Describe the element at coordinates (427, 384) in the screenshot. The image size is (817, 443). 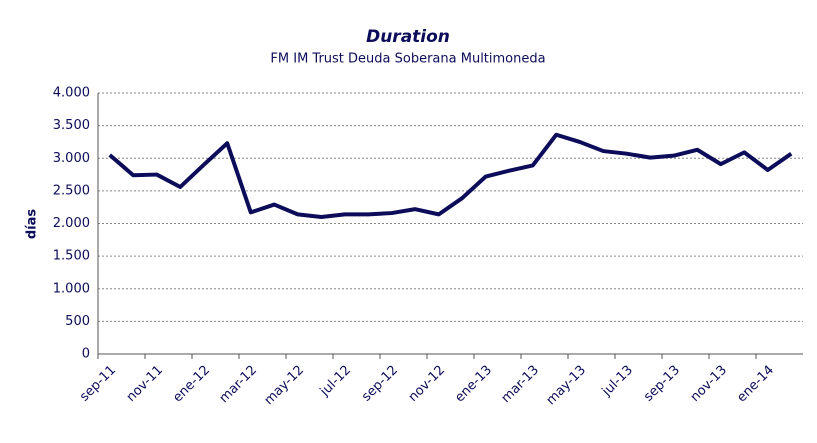
I see `x-tick-label: nov-12` at that location.